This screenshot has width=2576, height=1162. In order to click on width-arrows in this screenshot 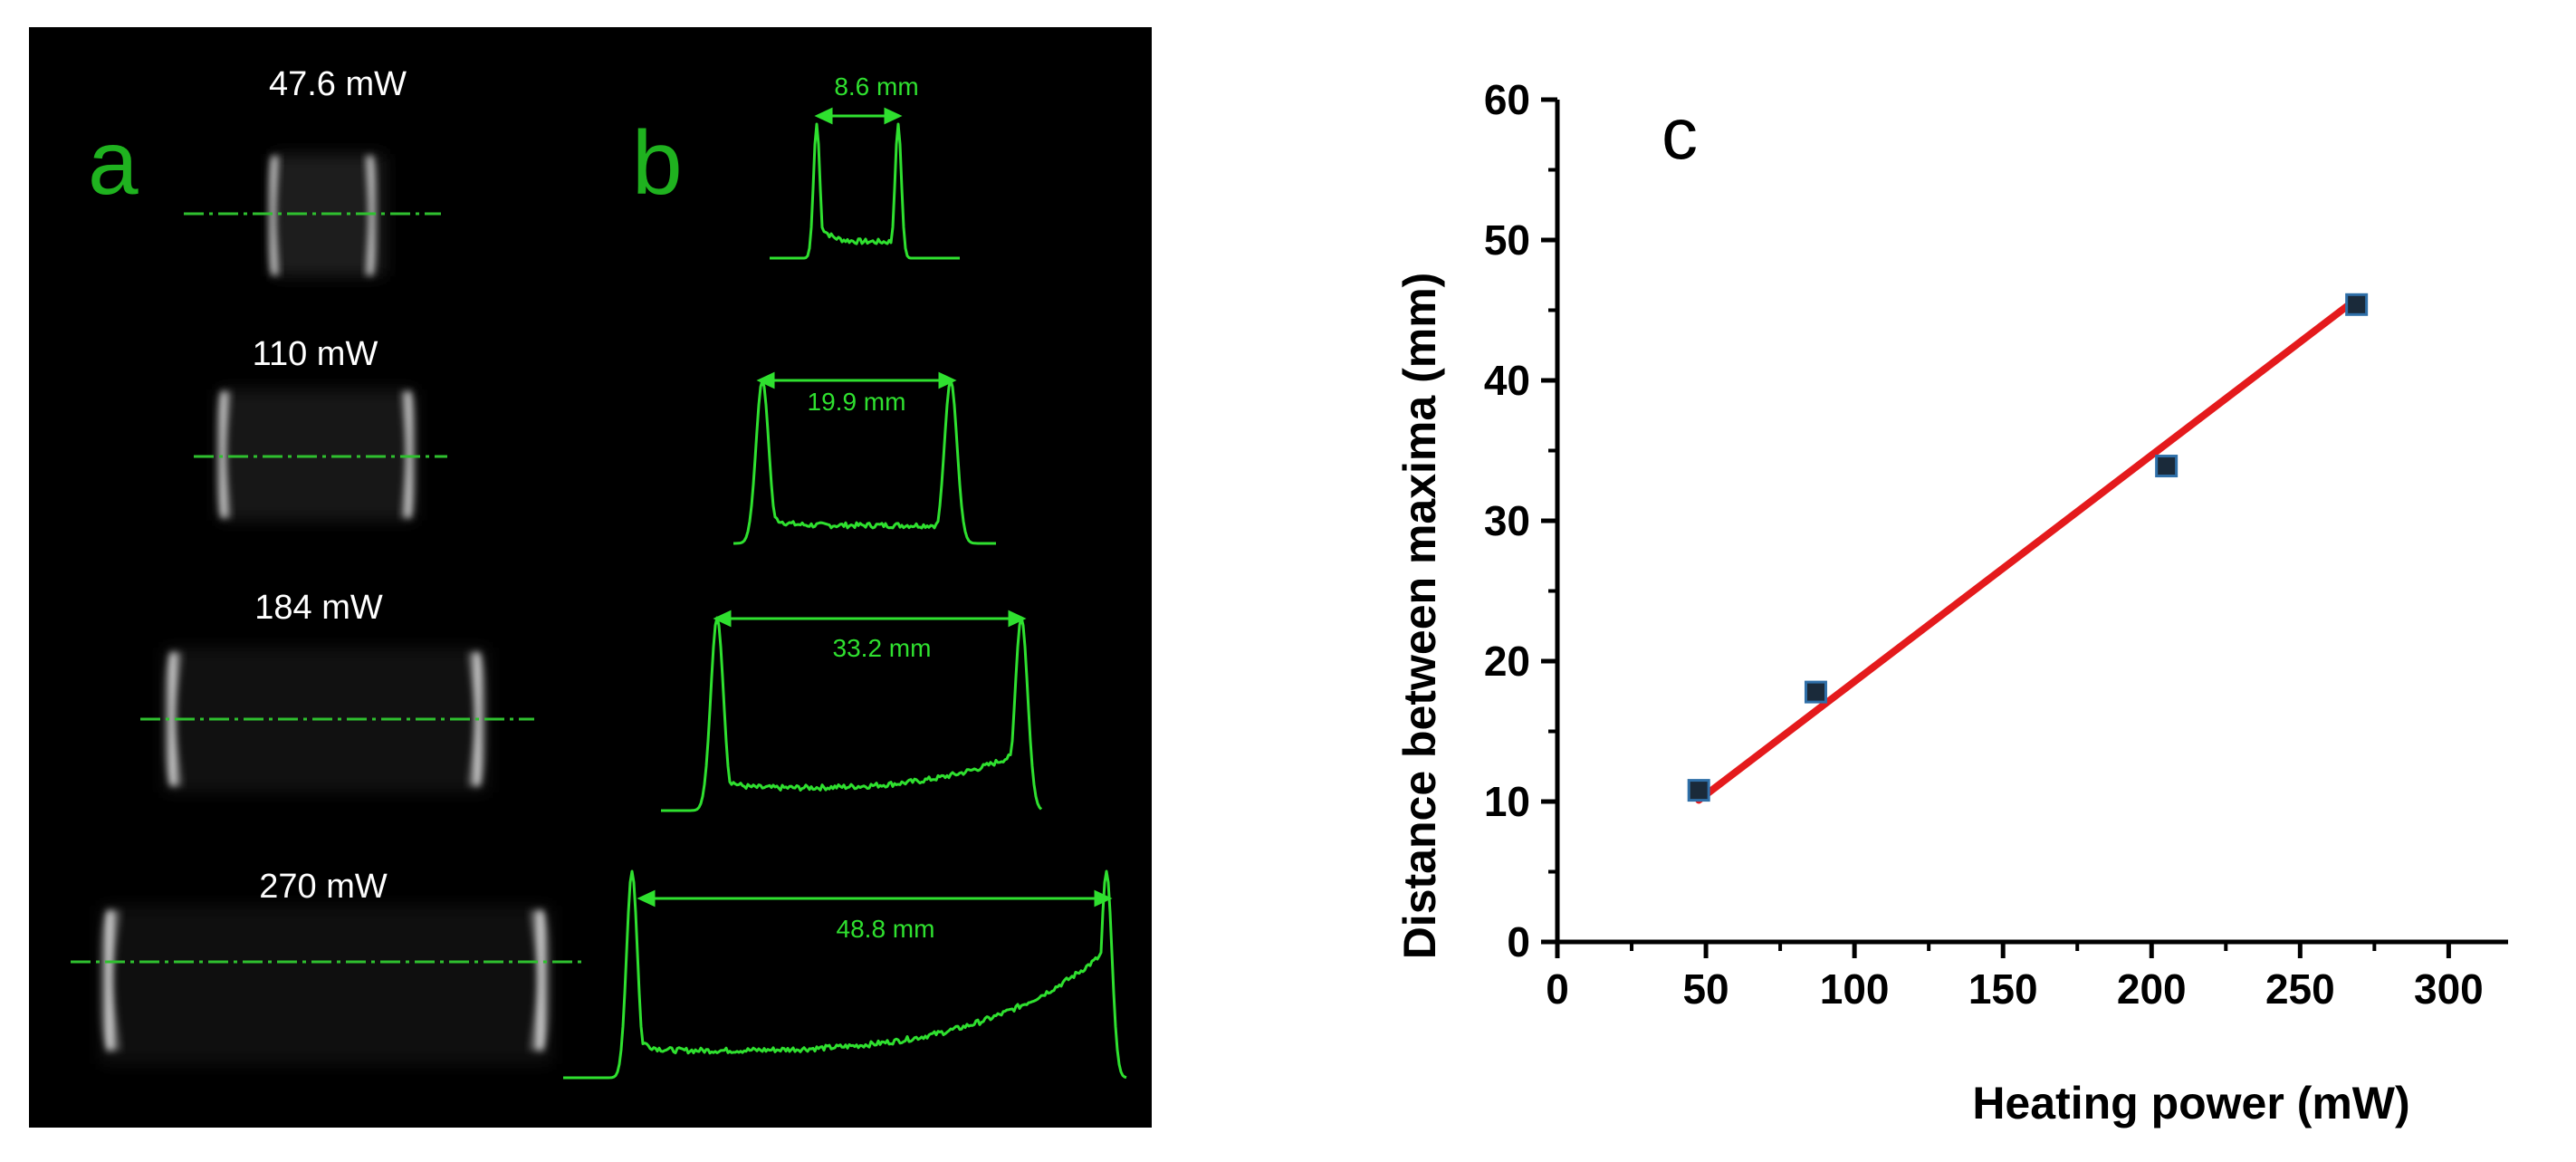, I will do `click(875, 508)`.